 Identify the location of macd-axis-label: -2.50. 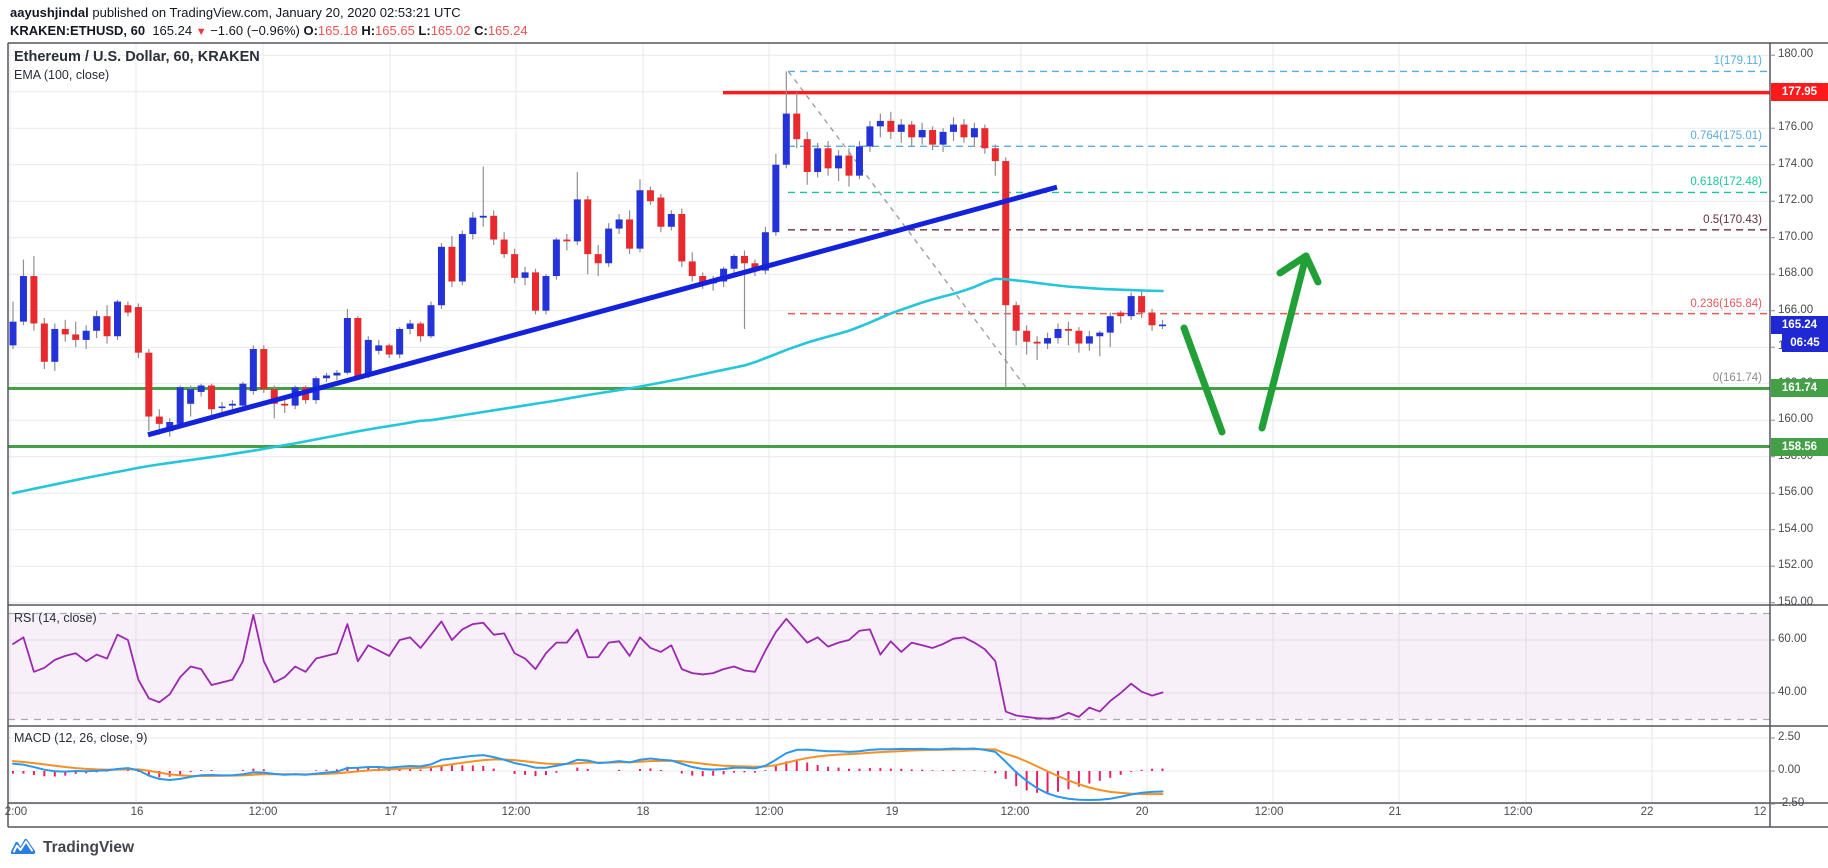
(1791, 803).